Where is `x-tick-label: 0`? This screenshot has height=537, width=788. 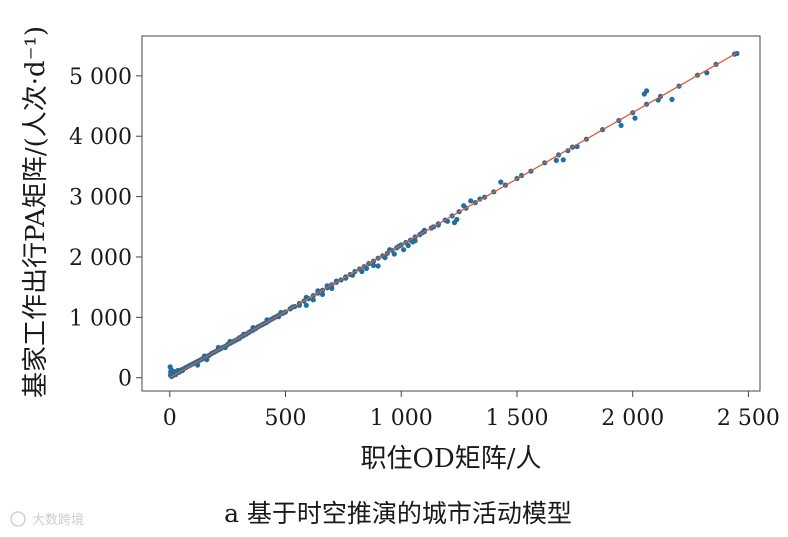
x-tick-label: 0 is located at coordinates (170, 418).